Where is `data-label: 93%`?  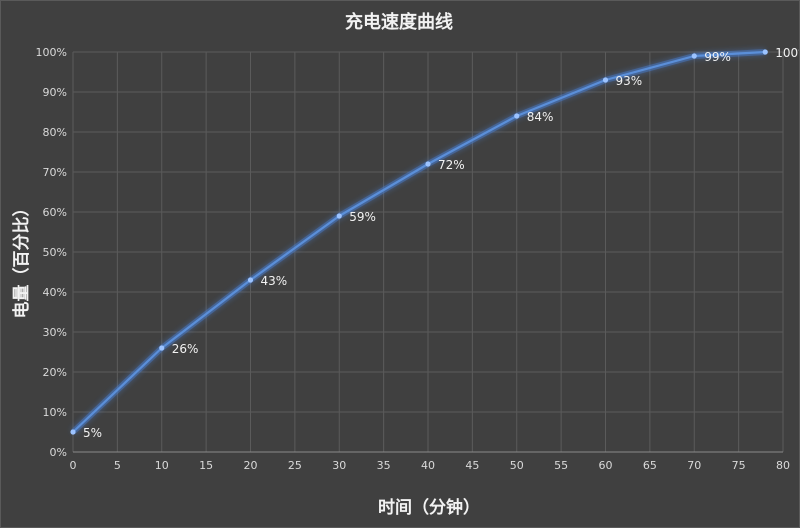
data-label: 93% is located at coordinates (629, 81).